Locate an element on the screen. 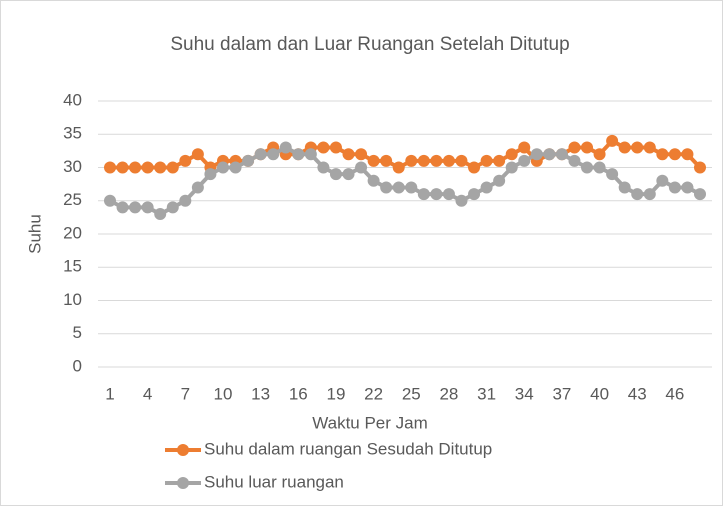  x-tick-label: 1 is located at coordinates (109, 393).